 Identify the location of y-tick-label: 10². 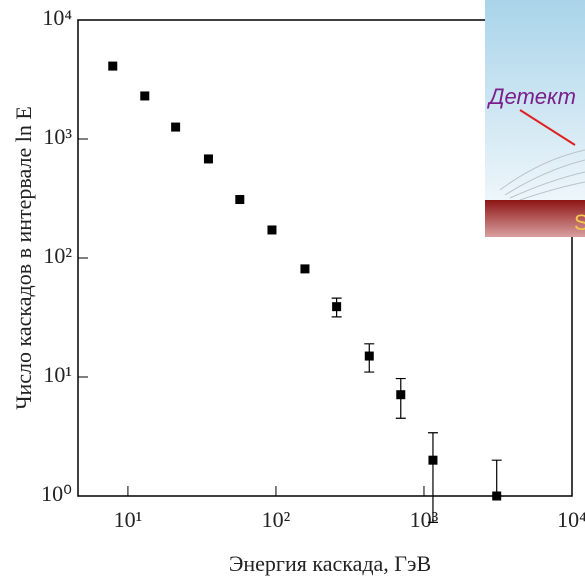
(57, 255).